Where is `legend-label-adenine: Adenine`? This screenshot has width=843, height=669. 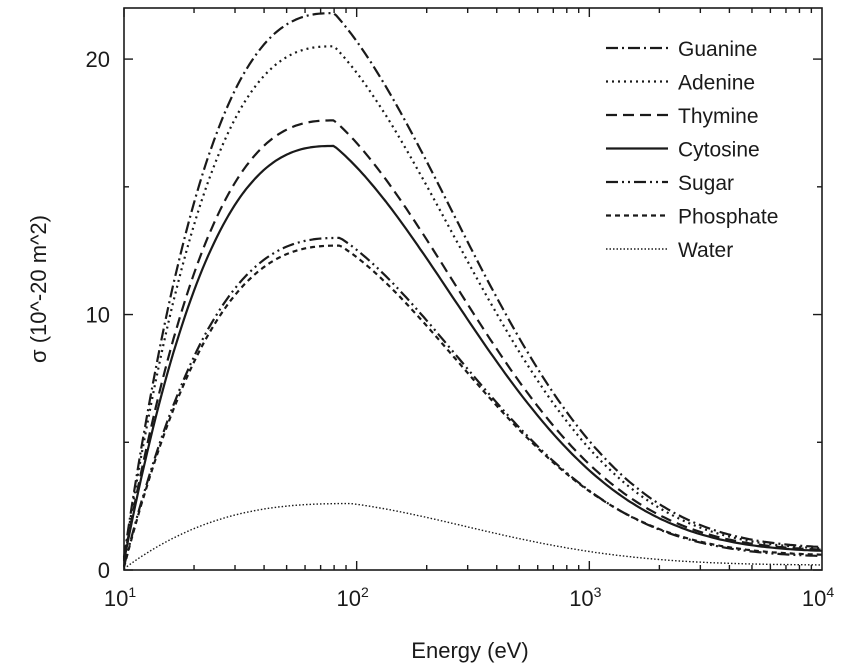 legend-label-adenine: Adenine is located at coordinates (716, 83).